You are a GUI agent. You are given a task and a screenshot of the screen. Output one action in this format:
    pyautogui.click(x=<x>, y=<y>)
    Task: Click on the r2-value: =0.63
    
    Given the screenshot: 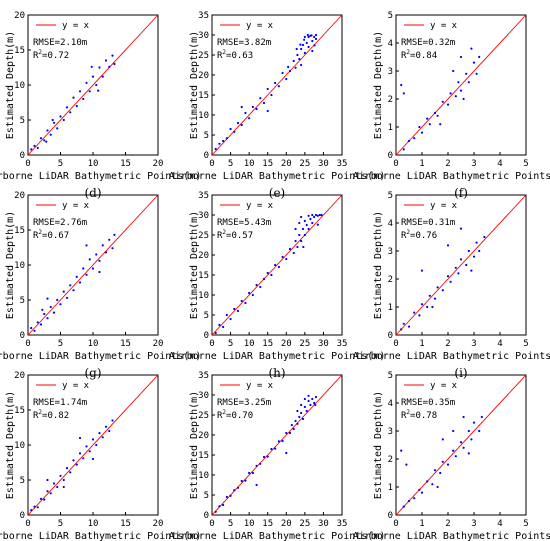 What is the action you would take?
    pyautogui.click(x=239, y=56)
    